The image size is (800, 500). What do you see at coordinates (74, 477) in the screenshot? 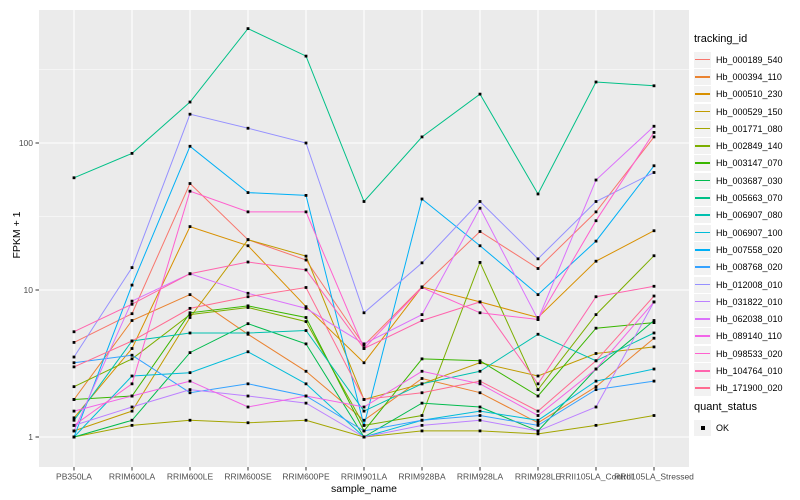
I see `x-tick-label: PB350LA` at bounding box center [74, 477].